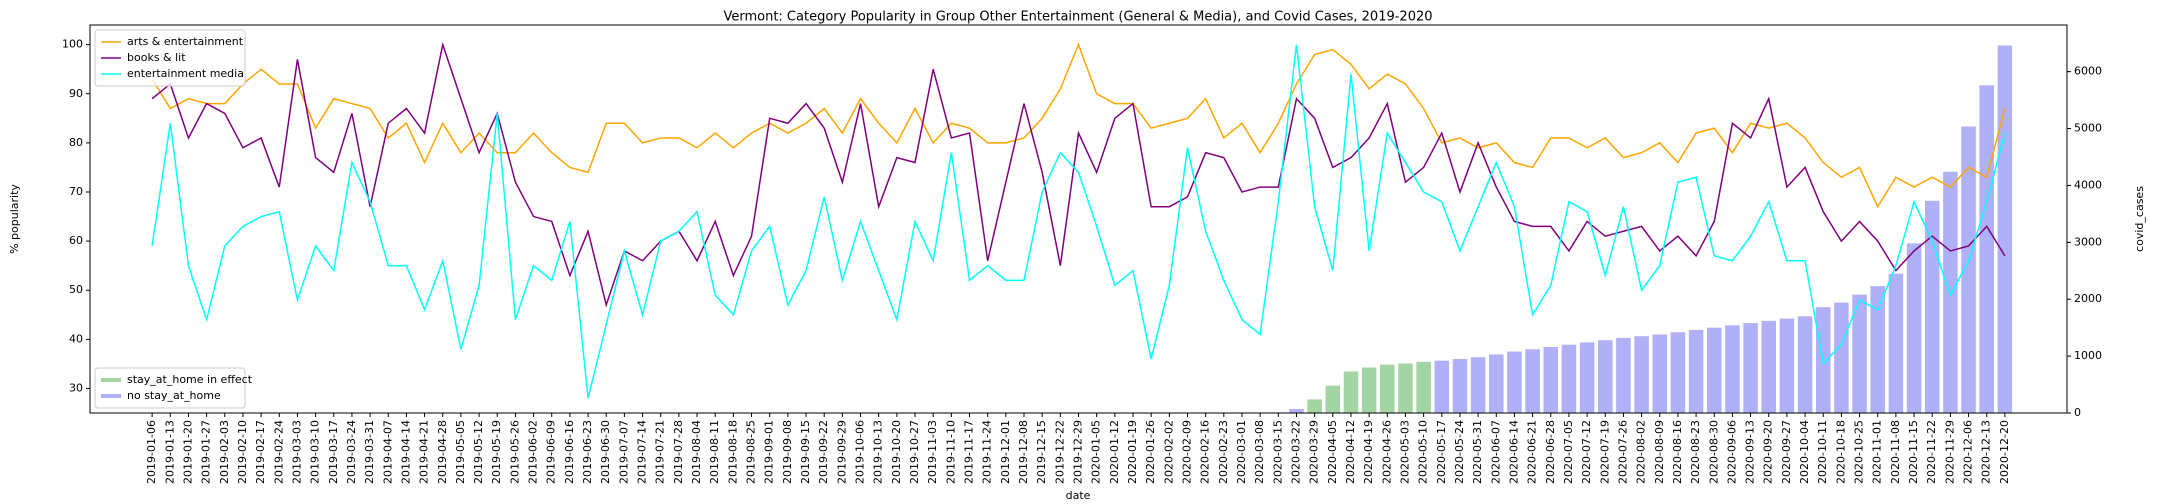 Image resolution: width=2160 pixels, height=504 pixels. I want to click on x-tick-label: 2019-07-21, so click(660, 452).